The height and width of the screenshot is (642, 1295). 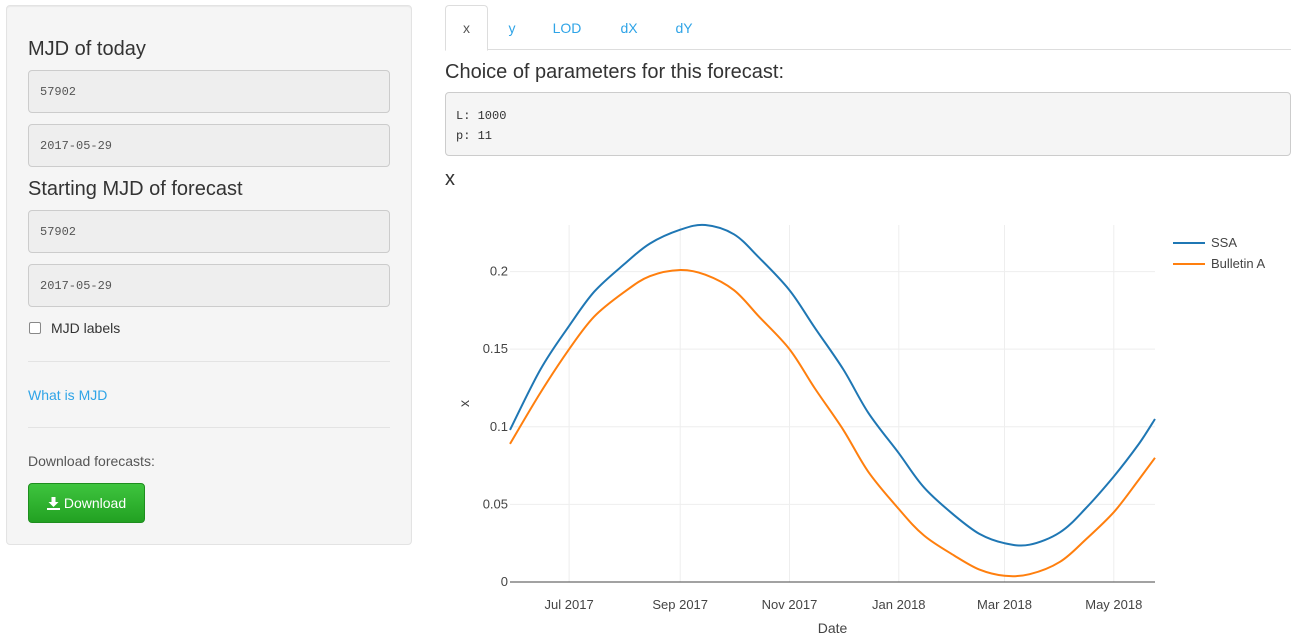 I want to click on params-line-l: L: 1000, so click(x=481, y=116).